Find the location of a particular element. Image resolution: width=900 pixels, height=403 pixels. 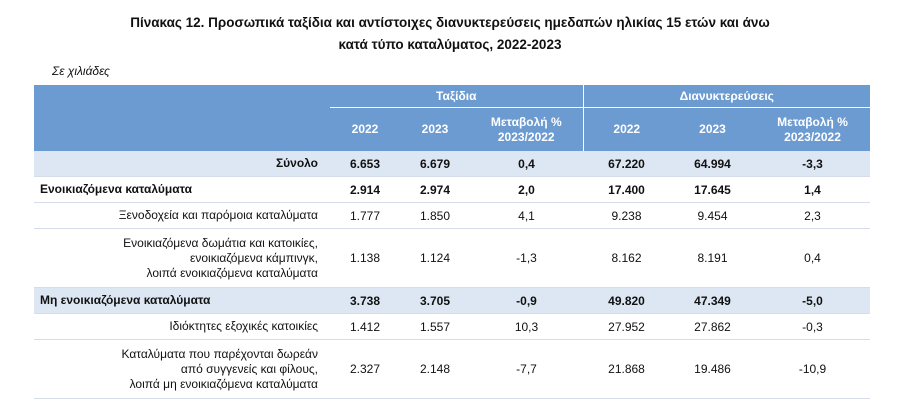

cell: 8.191 is located at coordinates (712, 258).